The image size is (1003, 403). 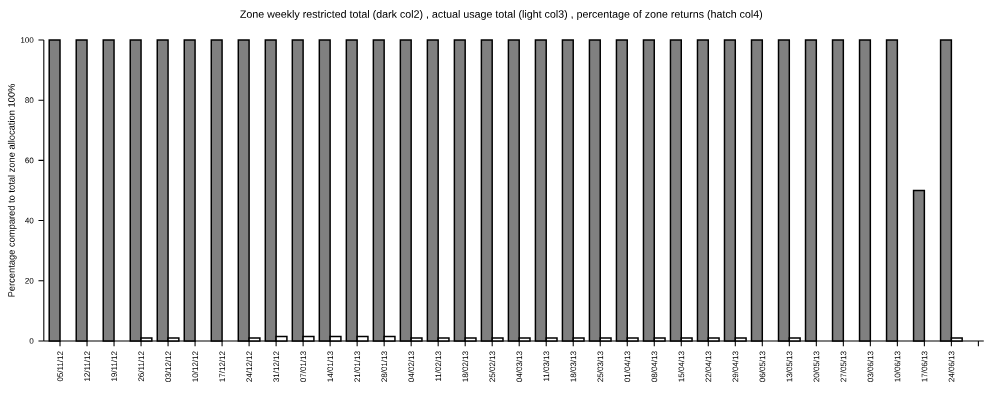 I want to click on x-tick-label: 26/11/12, so click(x=141, y=366).